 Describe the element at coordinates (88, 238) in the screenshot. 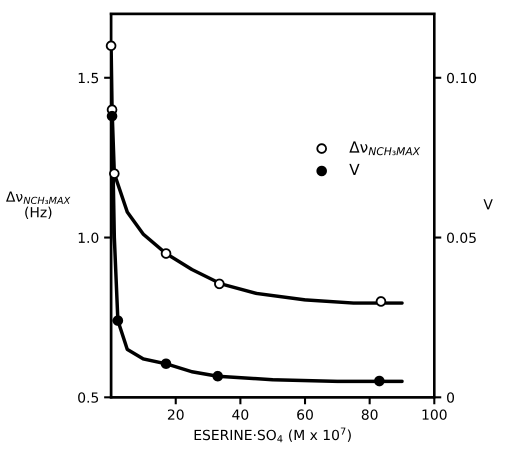

I see `y-tick-label: 1.0` at that location.